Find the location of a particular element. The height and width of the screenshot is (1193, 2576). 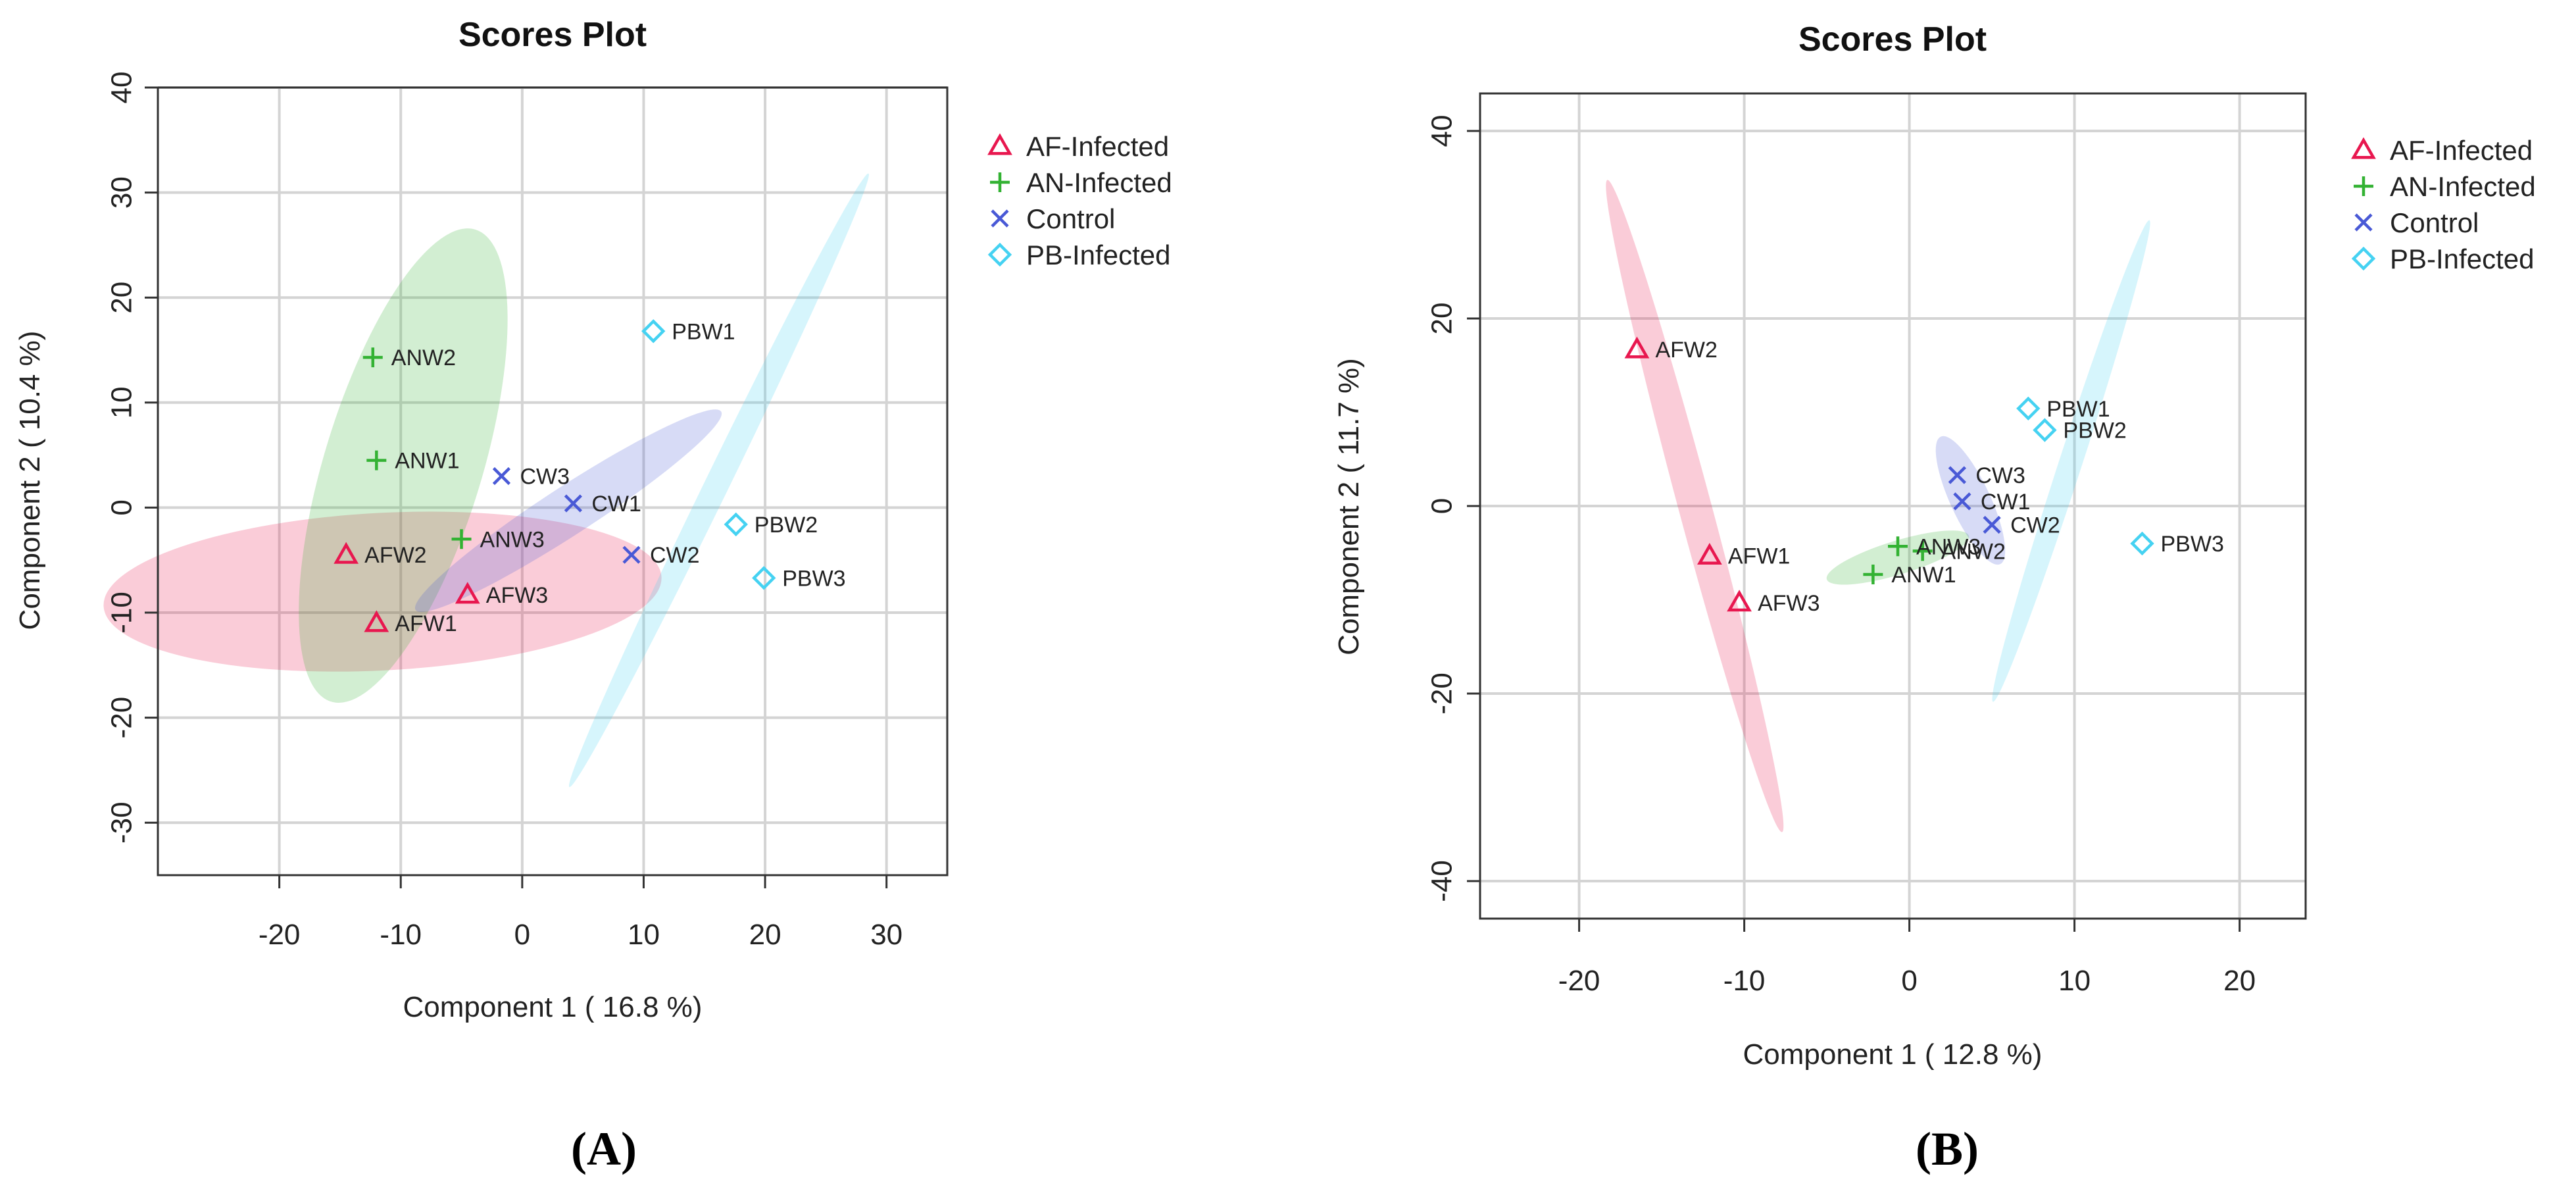

x-tick-label: 30 is located at coordinates (886, 935).